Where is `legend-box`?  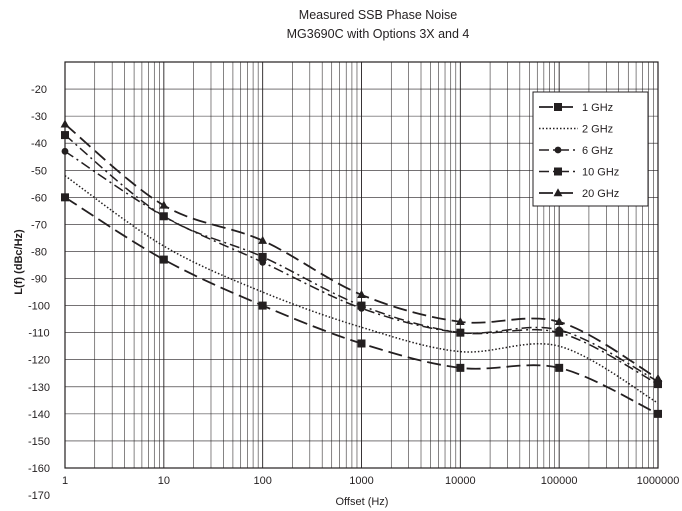 legend-box is located at coordinates (590, 149).